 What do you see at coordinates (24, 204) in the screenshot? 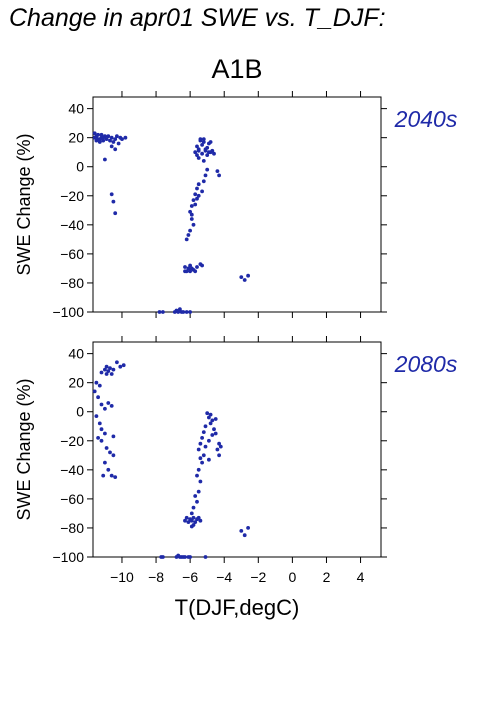
I see `y-axis-title: SWE Change (%)` at bounding box center [24, 204].